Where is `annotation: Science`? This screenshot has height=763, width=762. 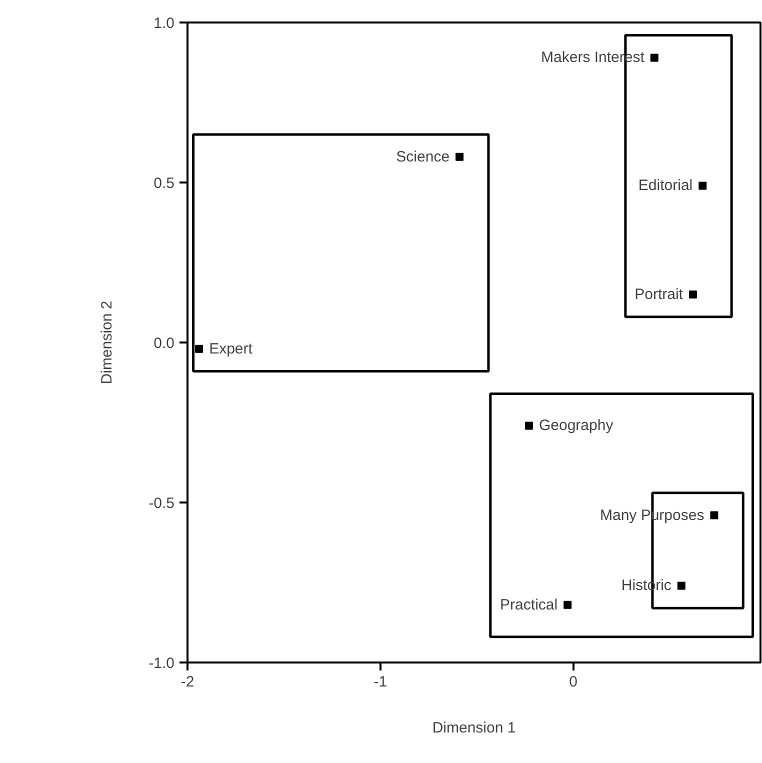
annotation: Science is located at coordinates (423, 157).